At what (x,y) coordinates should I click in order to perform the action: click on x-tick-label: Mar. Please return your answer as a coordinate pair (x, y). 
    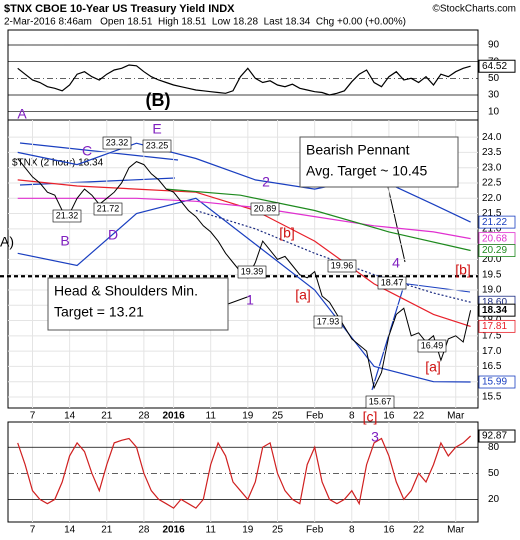
    Looking at the image, I should click on (456, 530).